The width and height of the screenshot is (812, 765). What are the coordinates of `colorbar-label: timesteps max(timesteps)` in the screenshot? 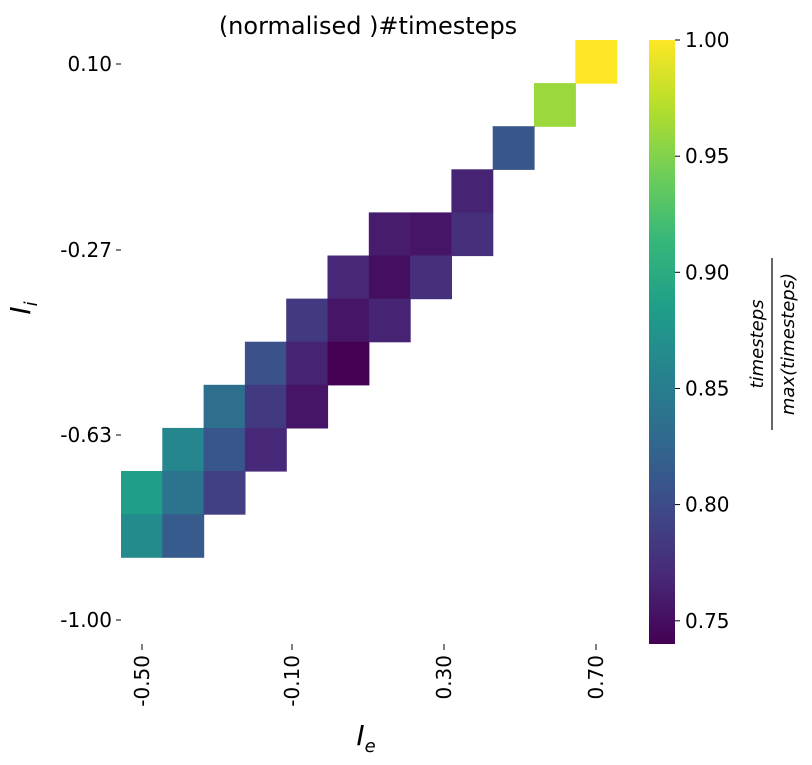 It's located at (773, 344).